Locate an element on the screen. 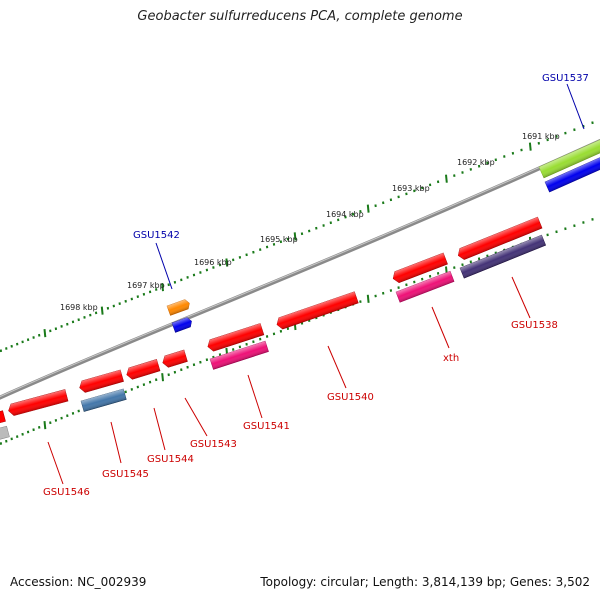 Image resolution: width=600 pixels, height=600 pixels. gene-gsu1537-b is located at coordinates (572, 173).